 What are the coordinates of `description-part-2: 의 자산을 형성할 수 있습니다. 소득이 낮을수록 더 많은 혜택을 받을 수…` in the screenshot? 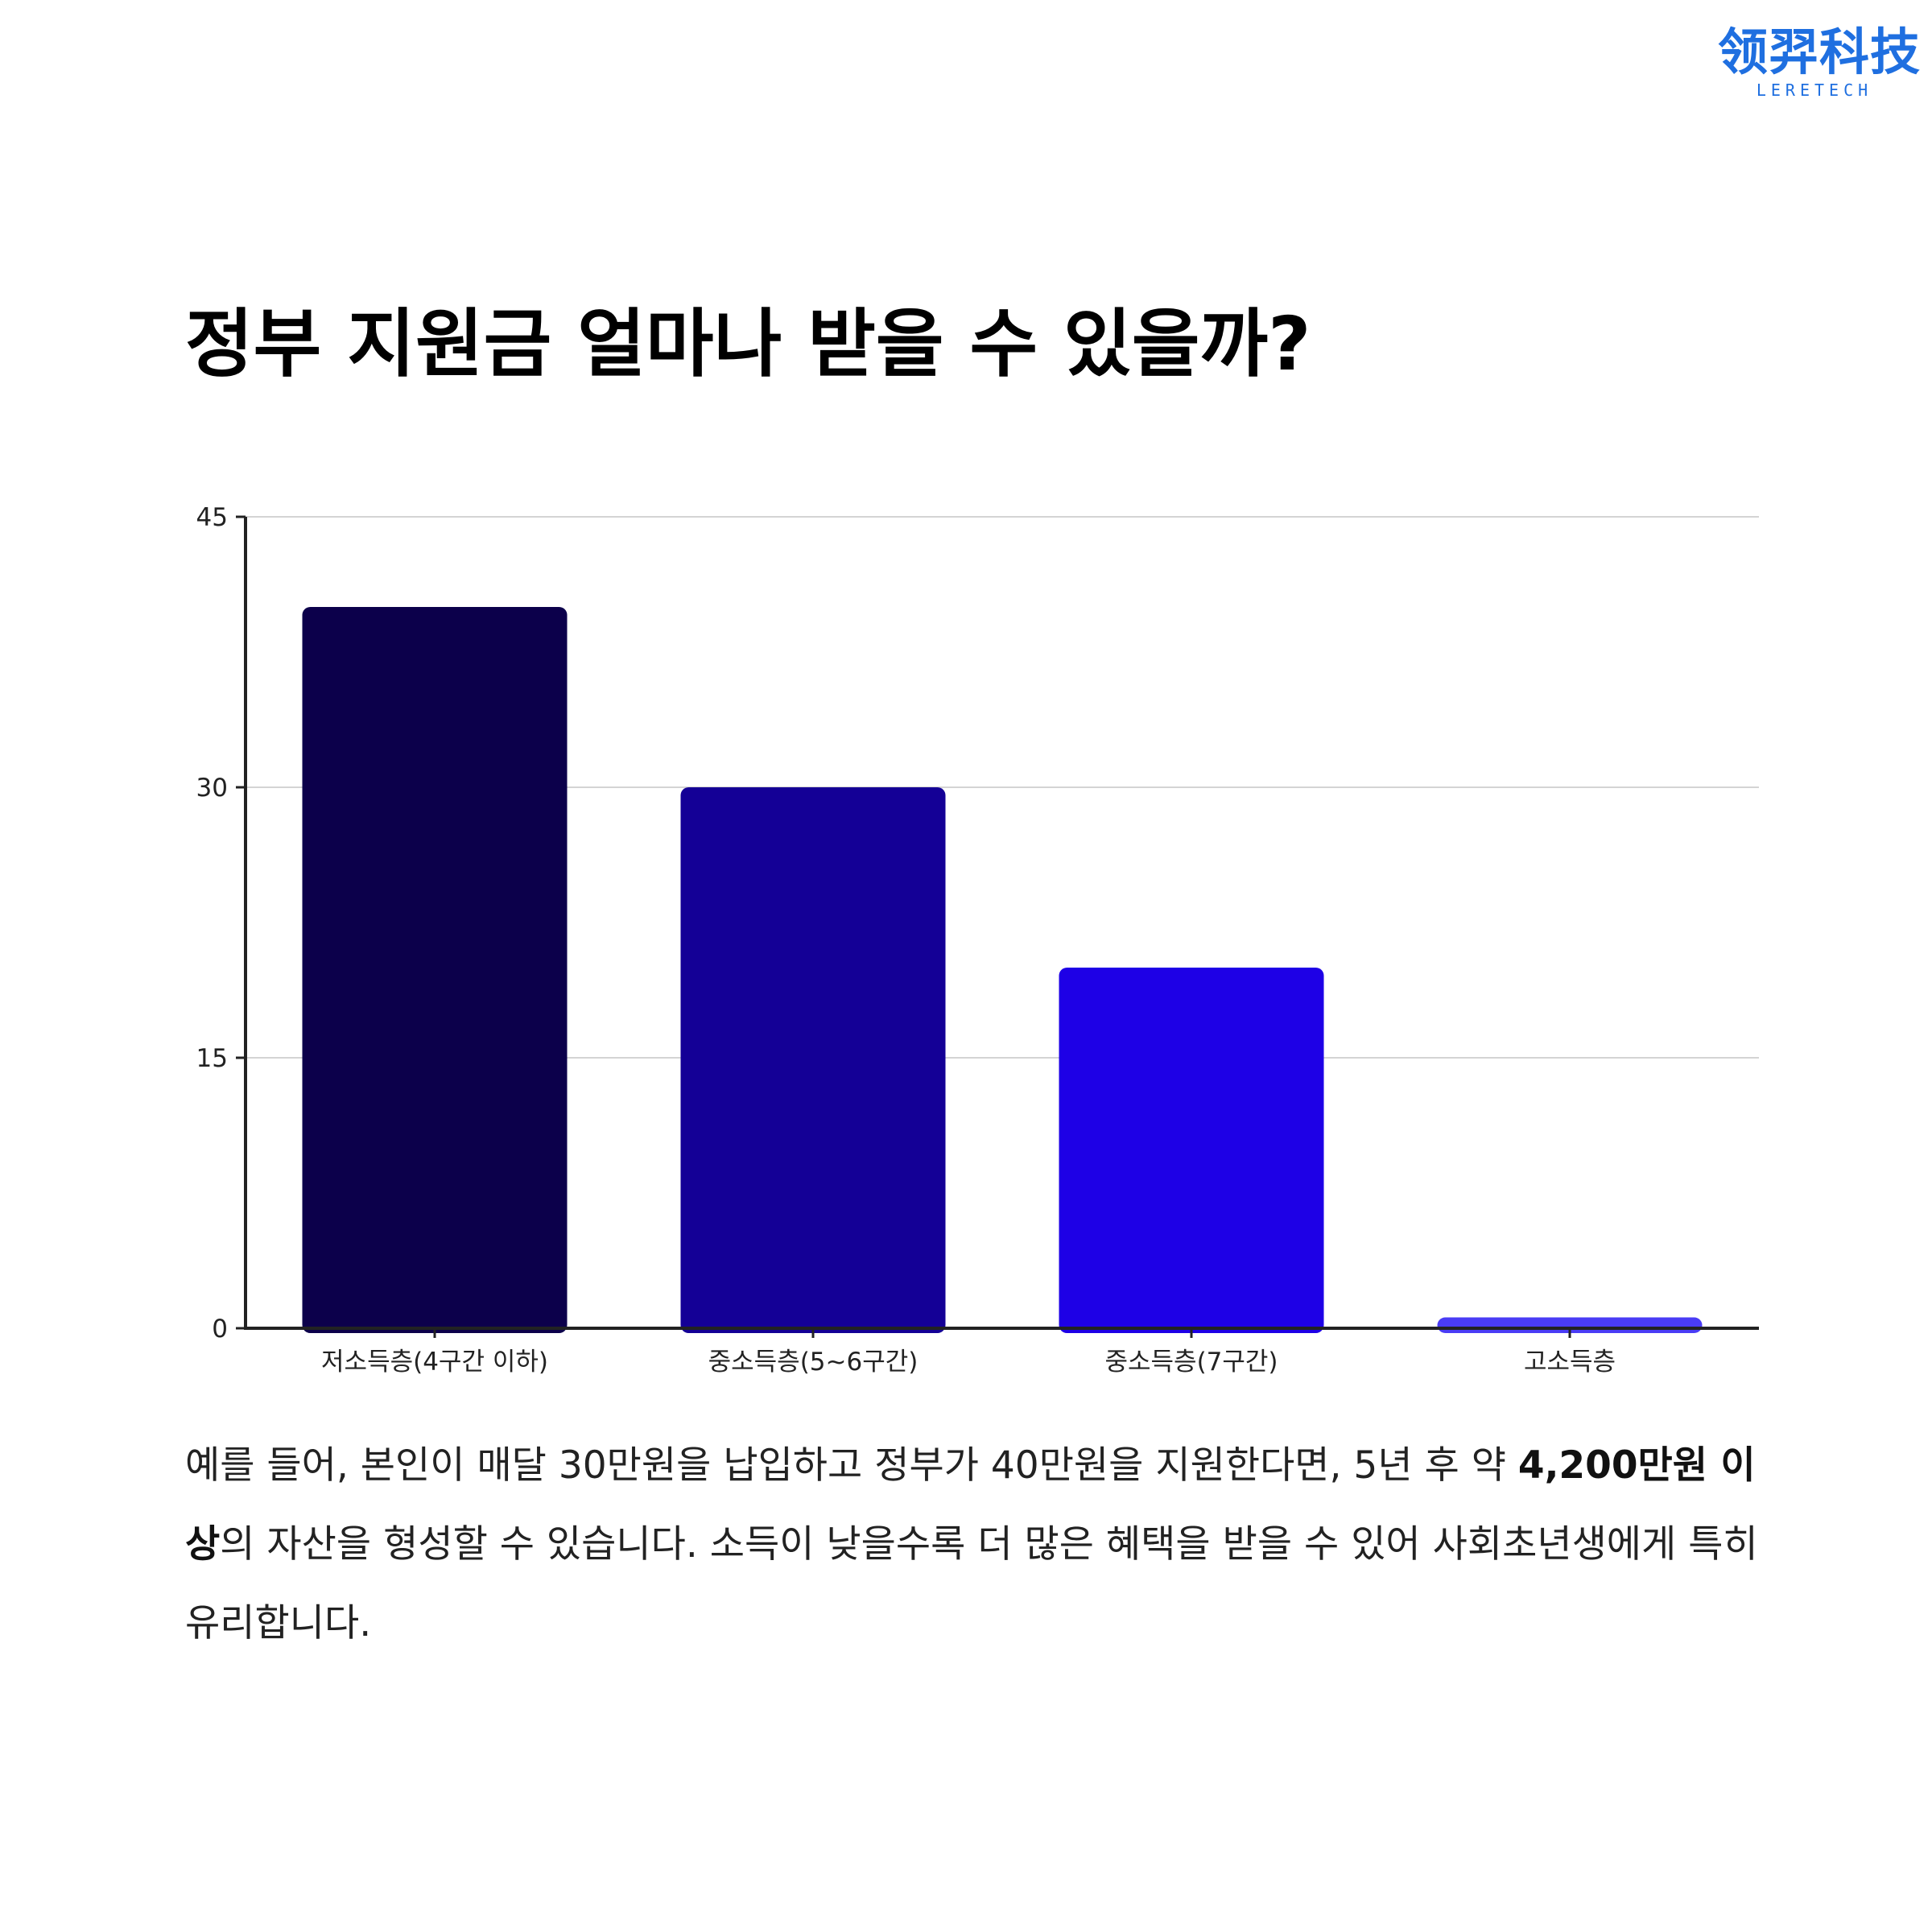 It's located at (971, 1583).